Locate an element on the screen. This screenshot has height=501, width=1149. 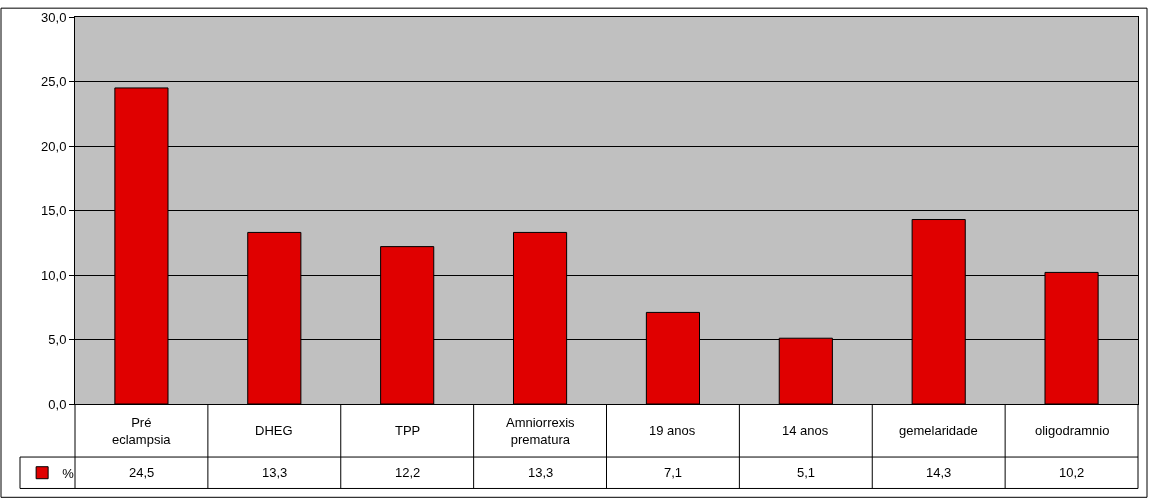
x-tick-label: 14 anos is located at coordinates (805, 430).